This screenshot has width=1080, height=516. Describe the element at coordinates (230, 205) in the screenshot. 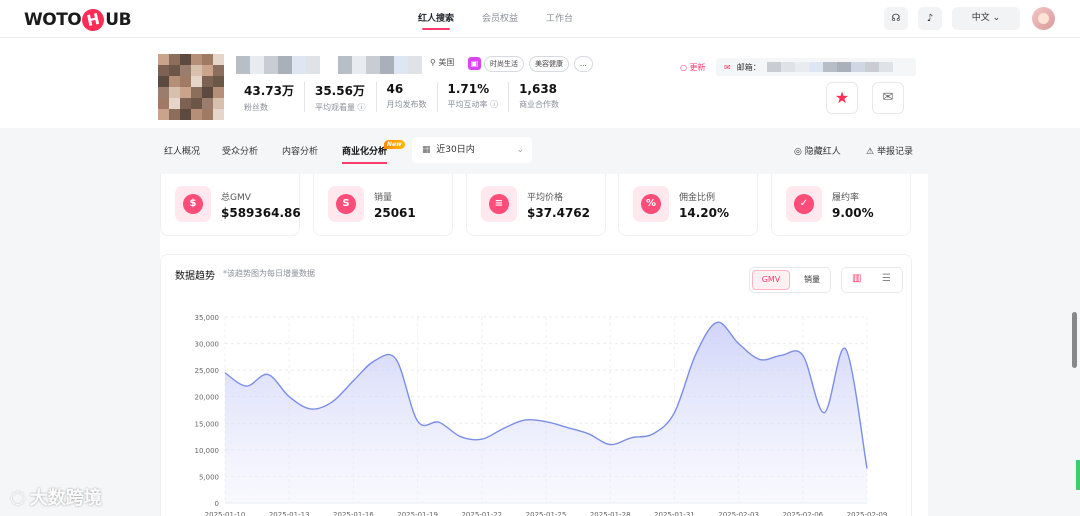

I see `kpi-total-gmv: $ 总GMV $589364.86` at that location.